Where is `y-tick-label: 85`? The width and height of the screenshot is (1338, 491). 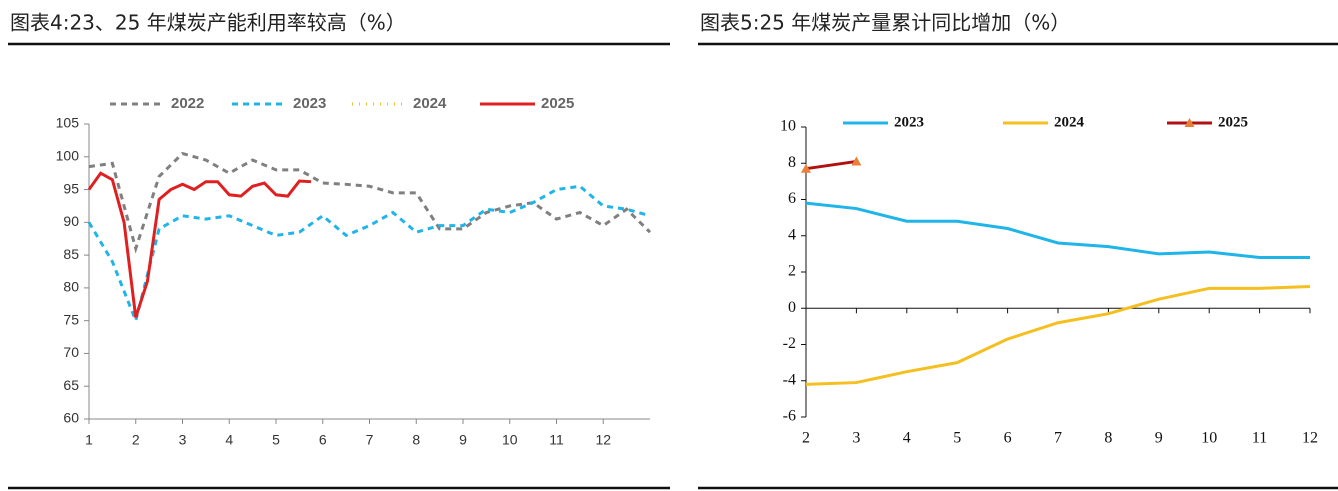 y-tick-label: 85 is located at coordinates (71, 254).